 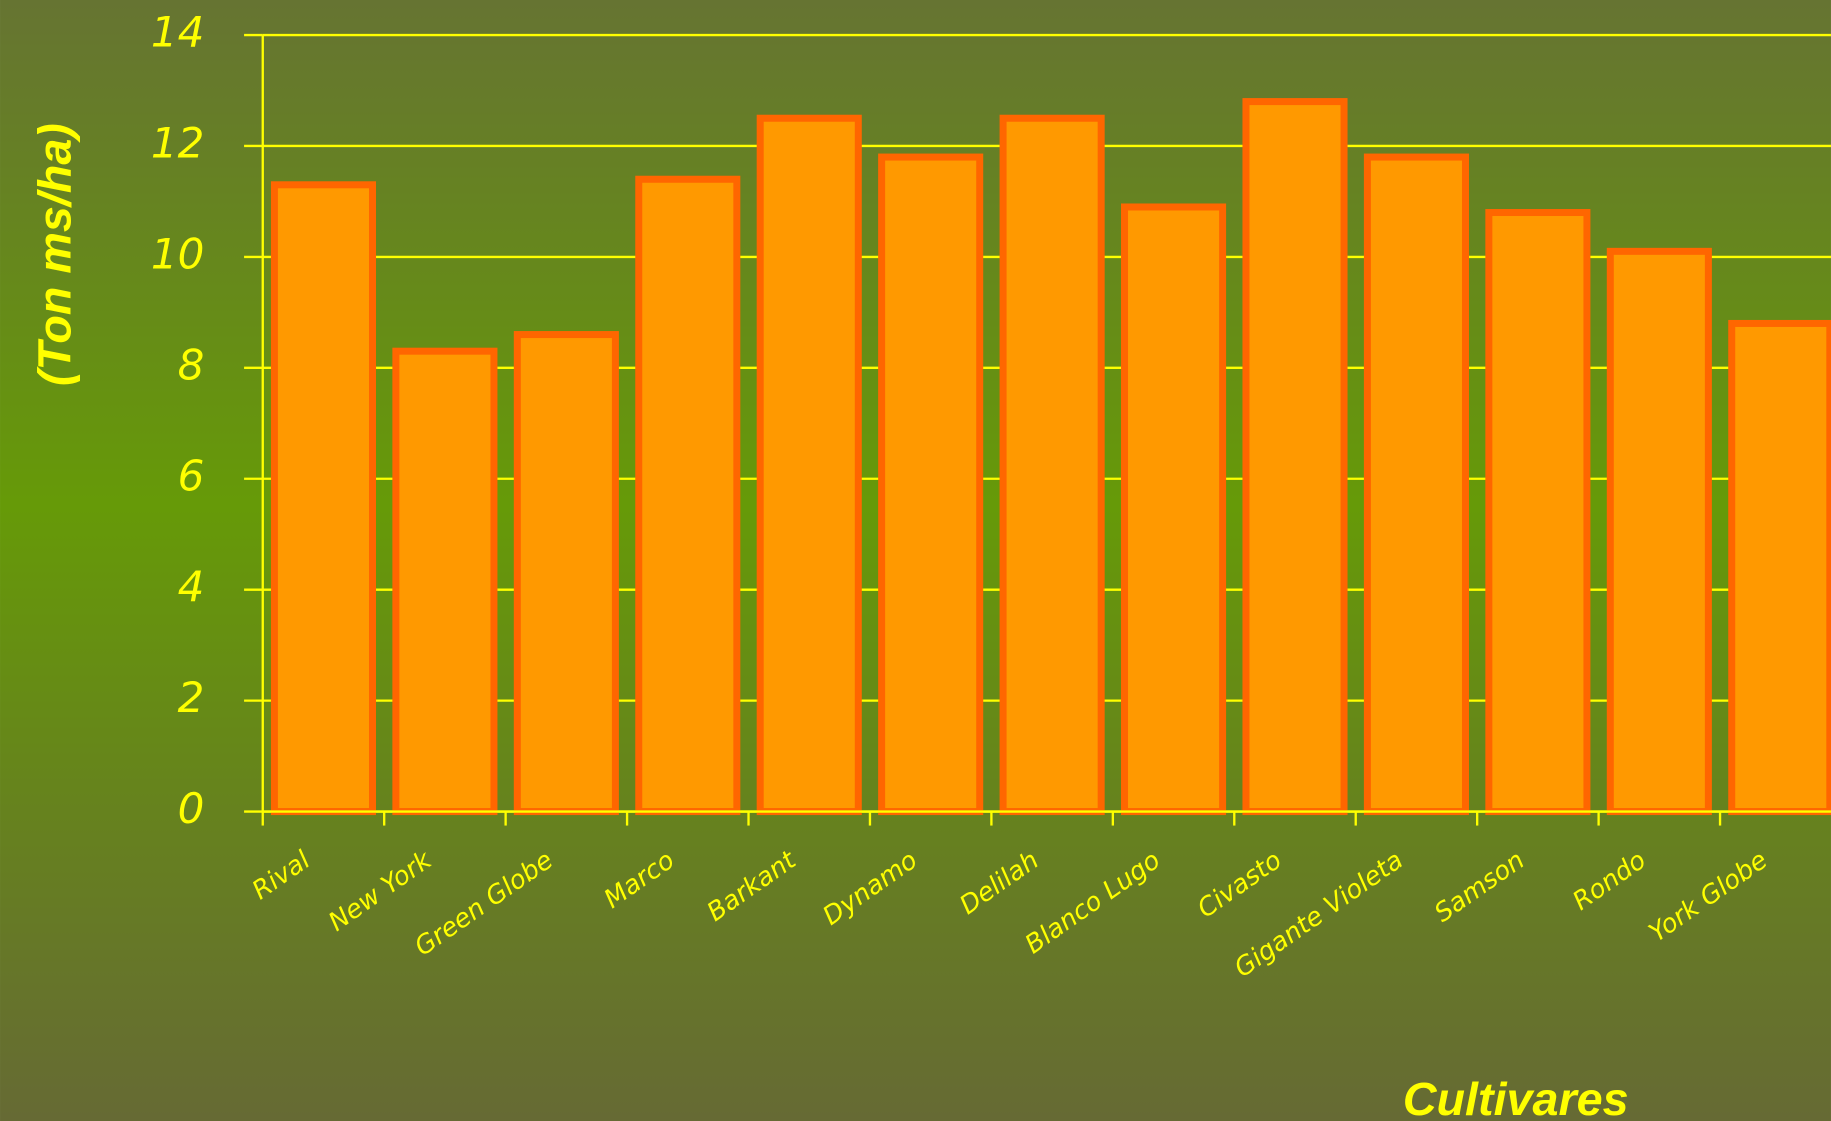 What do you see at coordinates (191, 697) in the screenshot?
I see `y-tick-label: 2` at bounding box center [191, 697].